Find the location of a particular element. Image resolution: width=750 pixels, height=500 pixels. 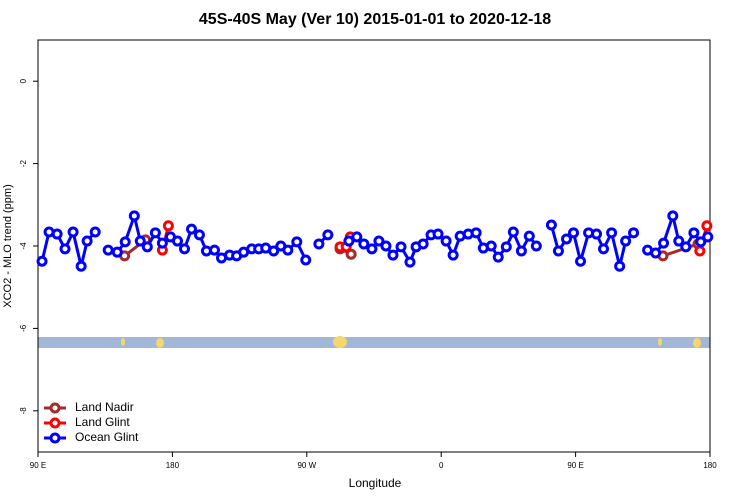

y-tick-label: -8 is located at coordinates (23, 411).